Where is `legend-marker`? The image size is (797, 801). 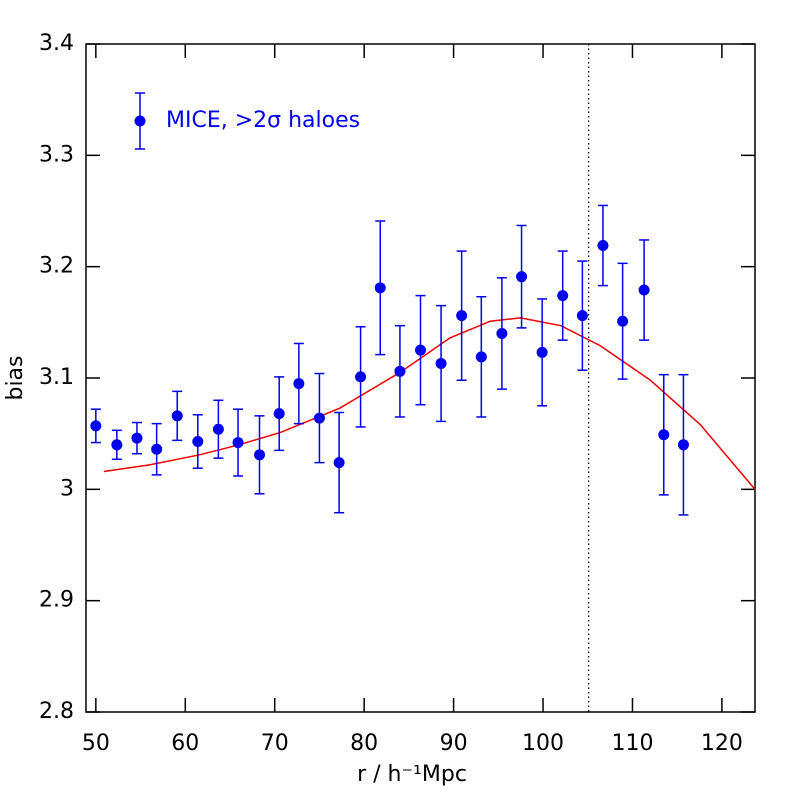 legend-marker is located at coordinates (140, 121).